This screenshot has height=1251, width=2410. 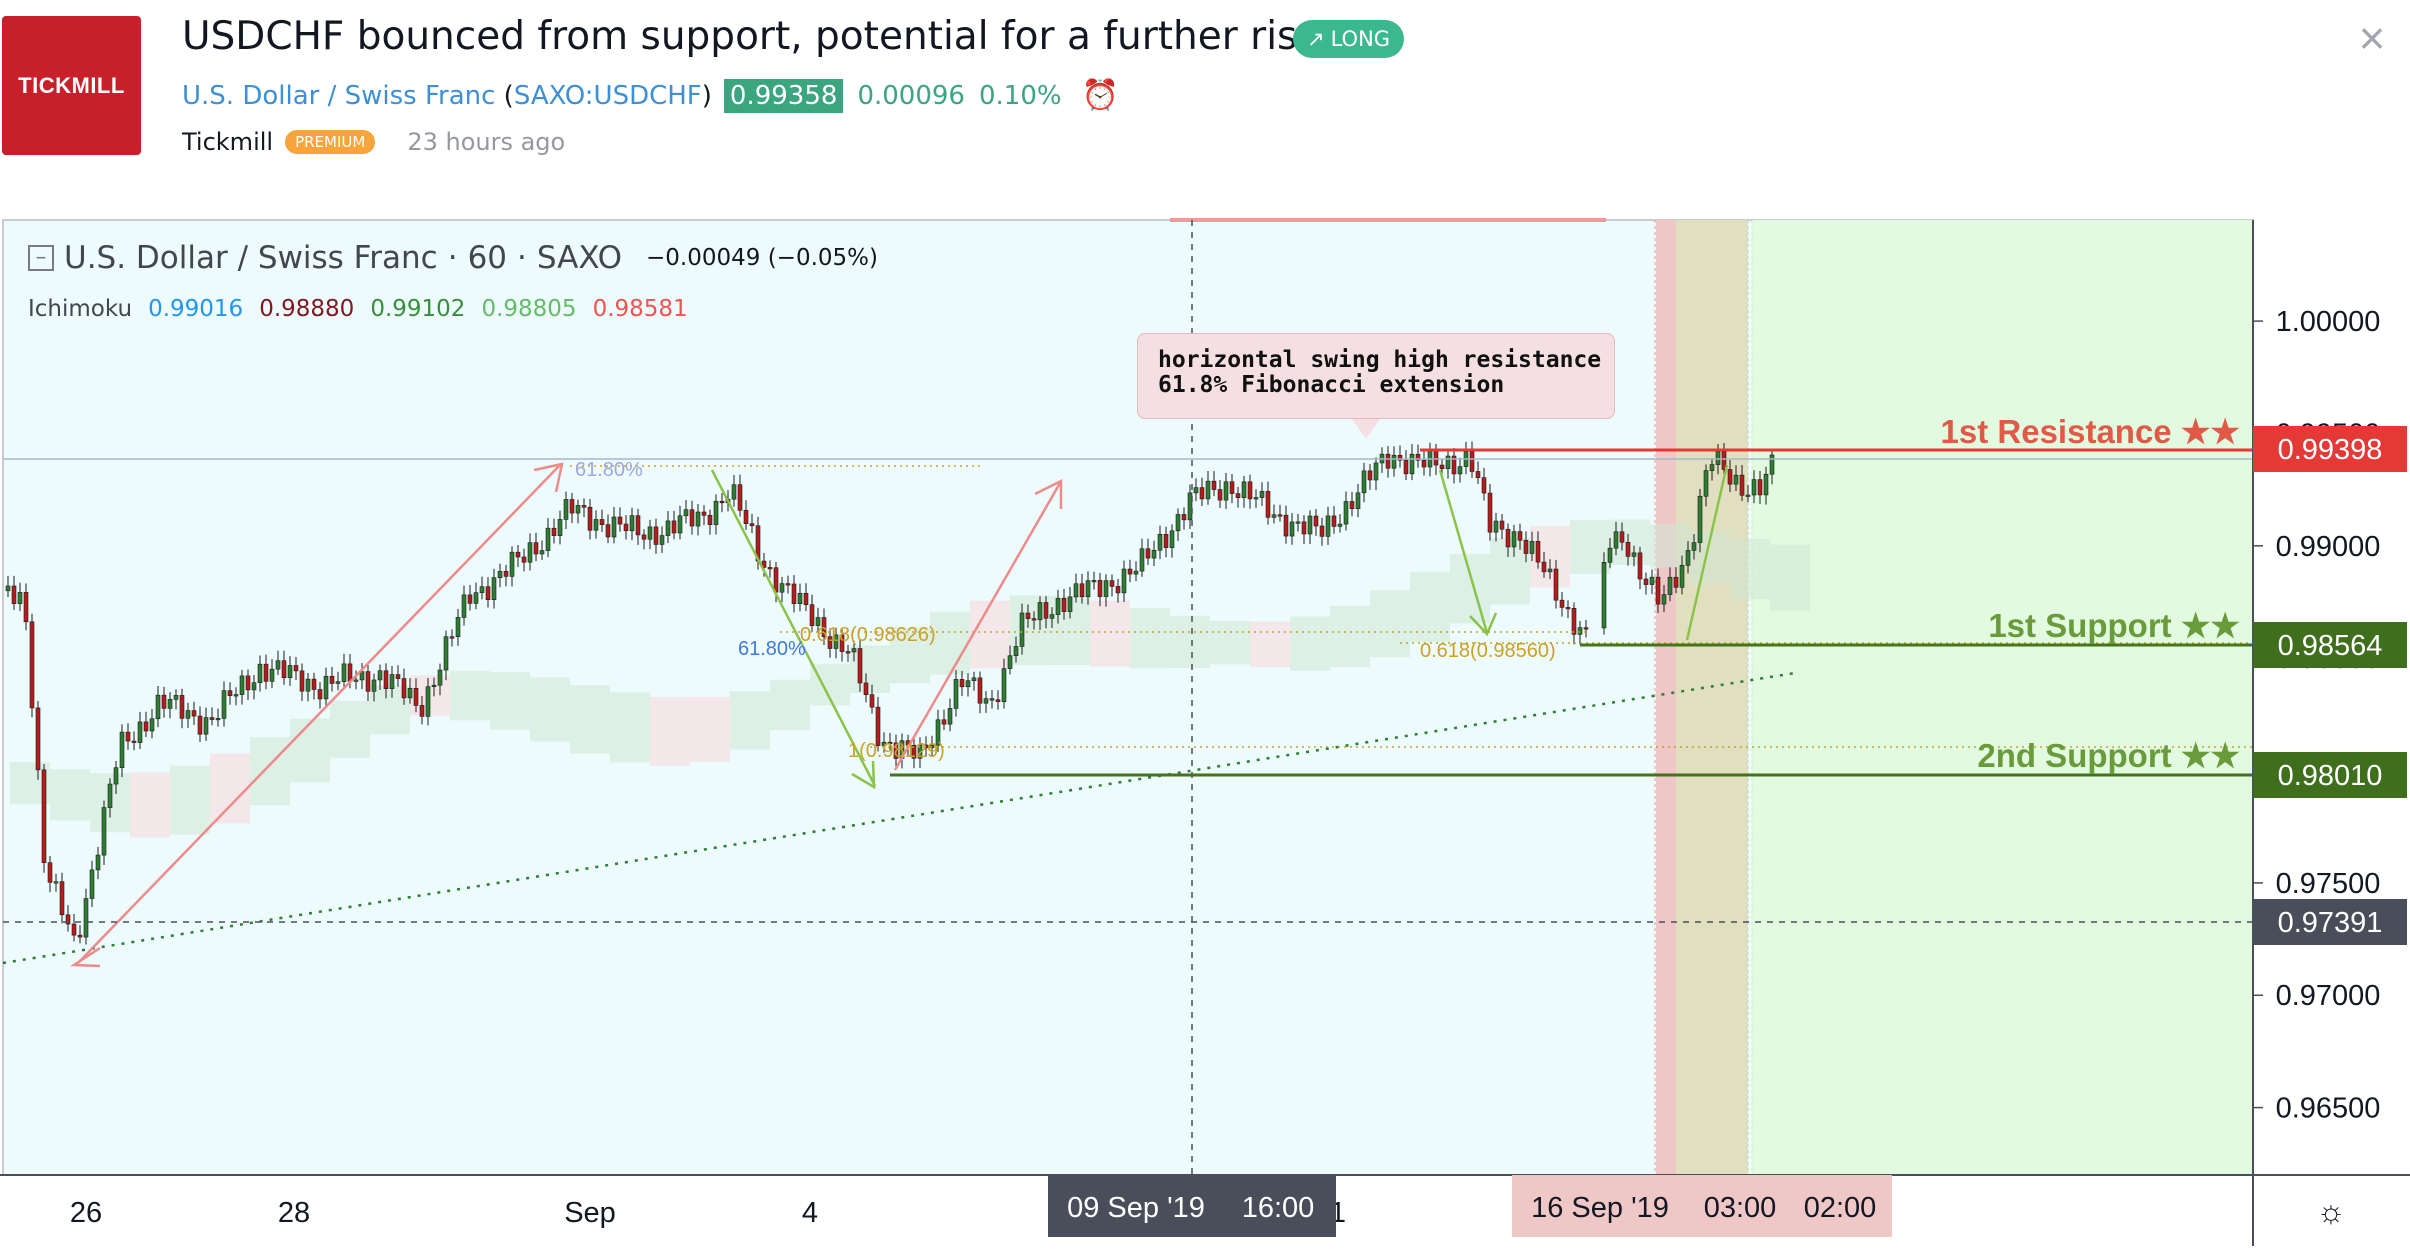 I want to click on pink-arrow-1-head, so click(x=548, y=477).